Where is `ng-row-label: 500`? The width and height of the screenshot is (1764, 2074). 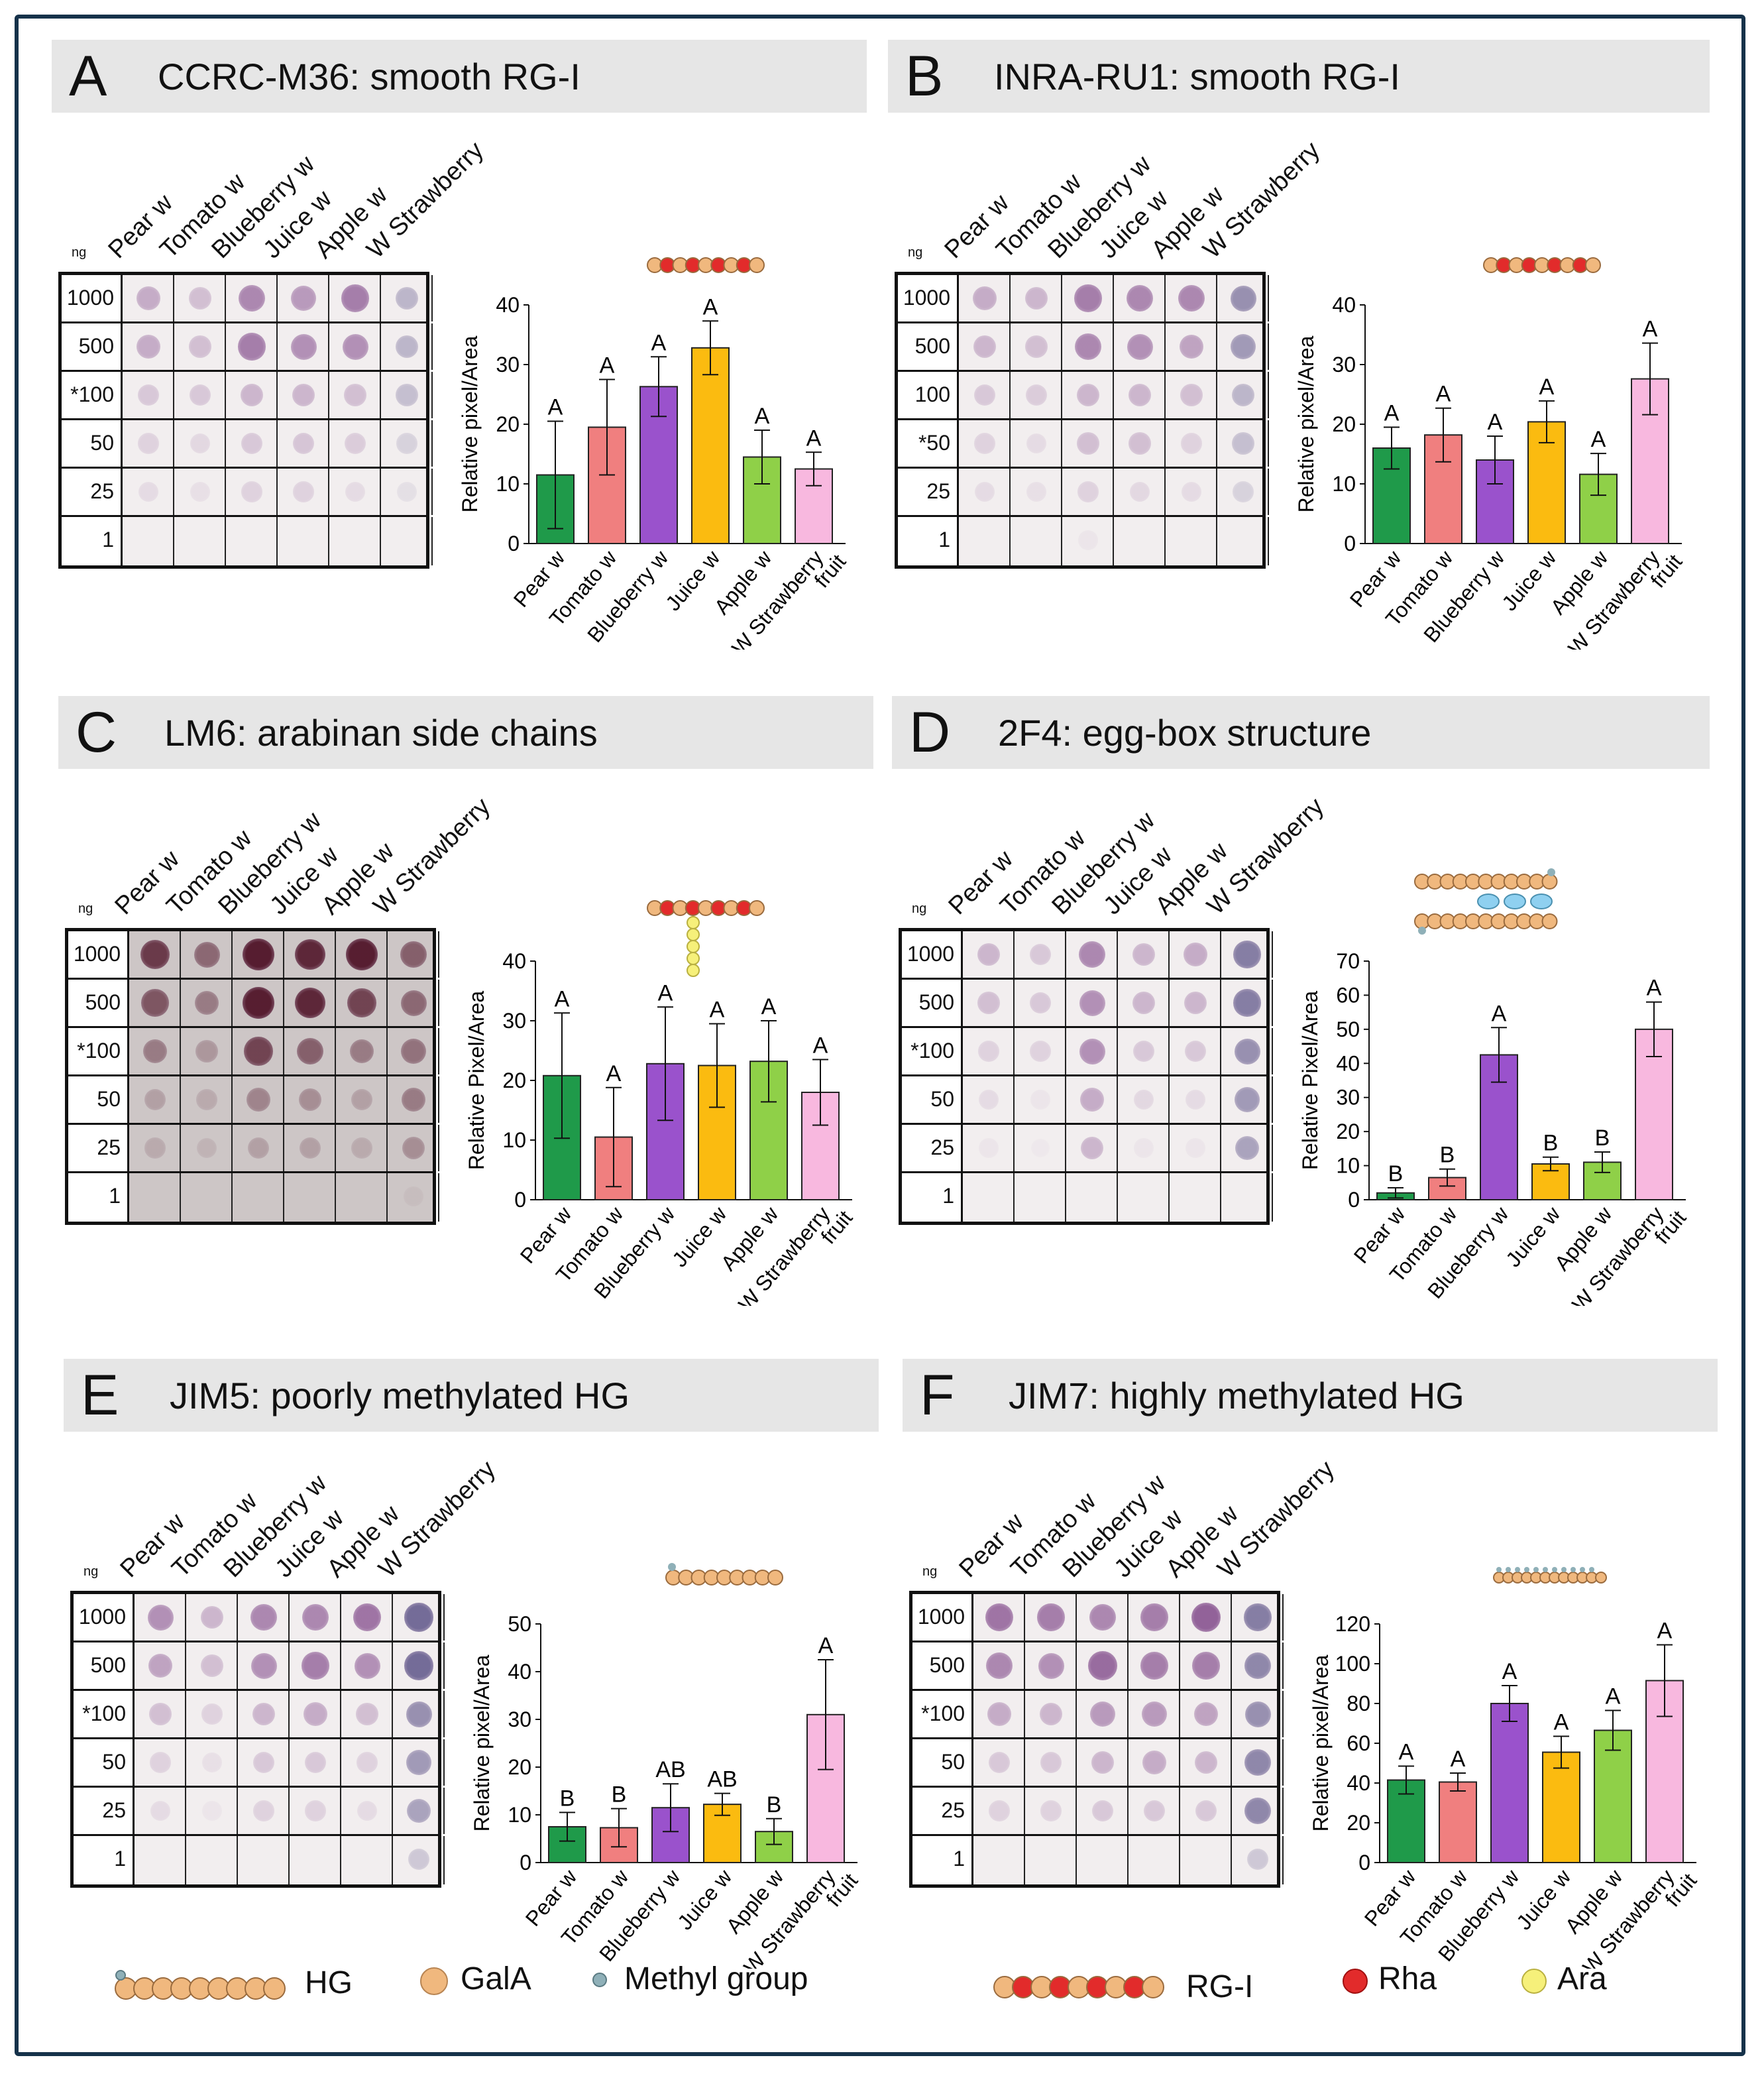 ng-row-label: 500 is located at coordinates (932, 1003).